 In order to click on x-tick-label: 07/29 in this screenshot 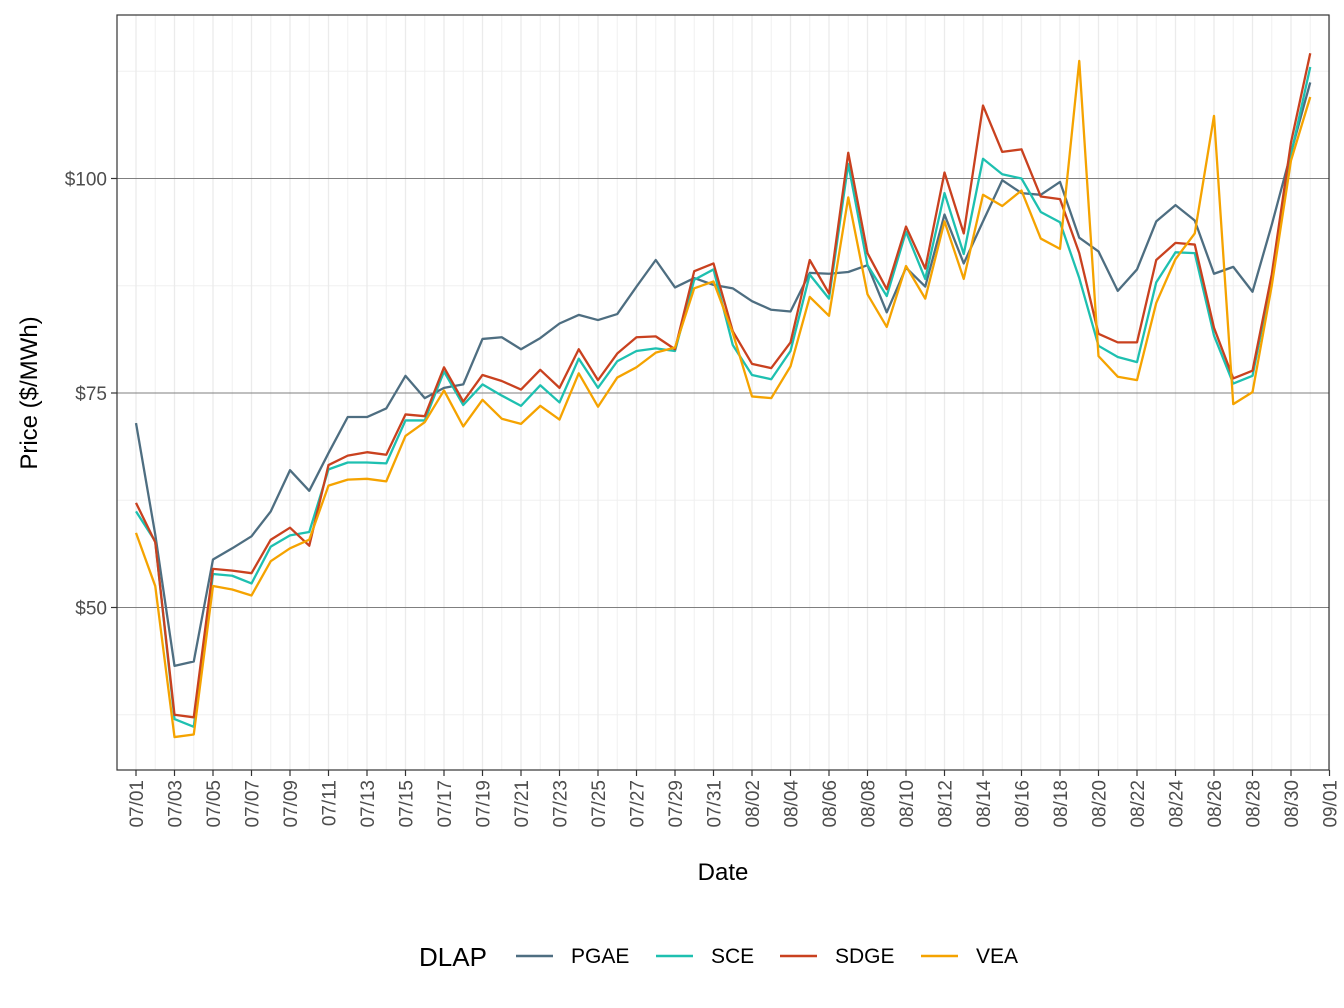, I will do `click(676, 804)`.